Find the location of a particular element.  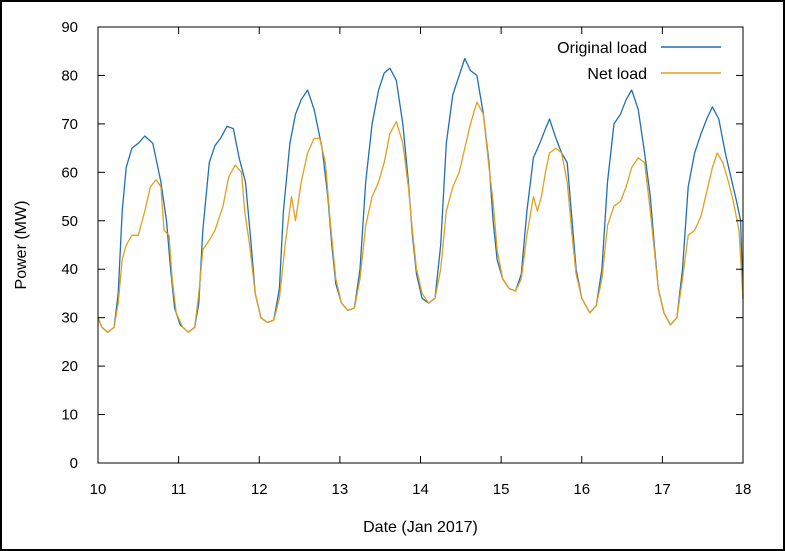

y-tick-label: 30 is located at coordinates (69, 318).